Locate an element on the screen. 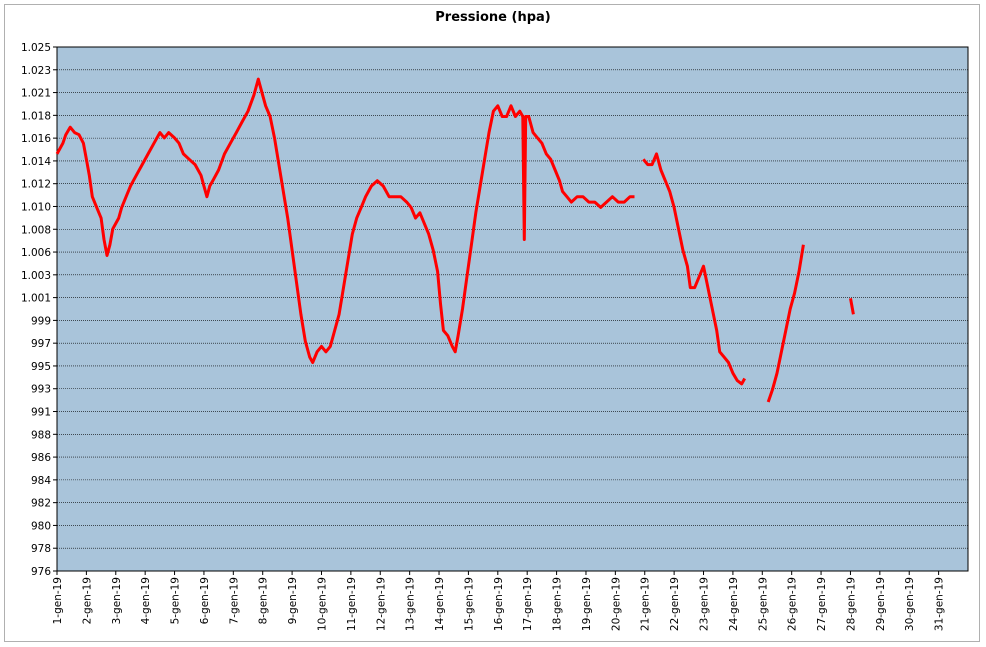 This screenshot has height=647, width=986. y-tick-label: 995 is located at coordinates (41, 367).